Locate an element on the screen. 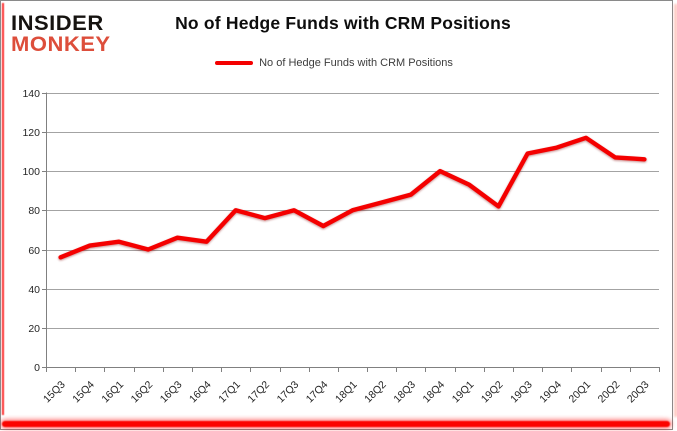 The image size is (677, 431). y-tick-label: 120 is located at coordinates (31, 133).